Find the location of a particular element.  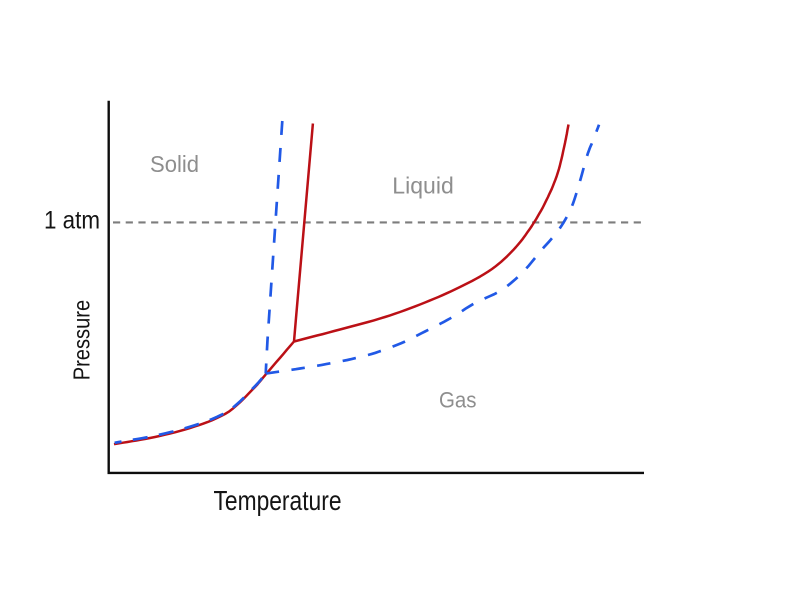

svg-text: Gas is located at coordinates (458, 400).